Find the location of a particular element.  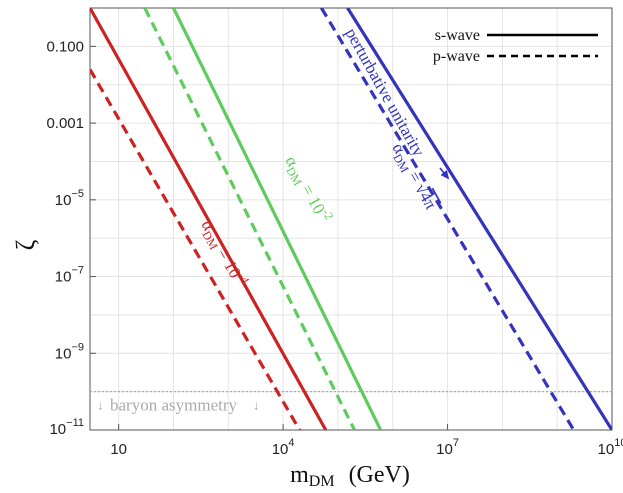

y-tick-base: 0.001 is located at coordinates (65, 123).